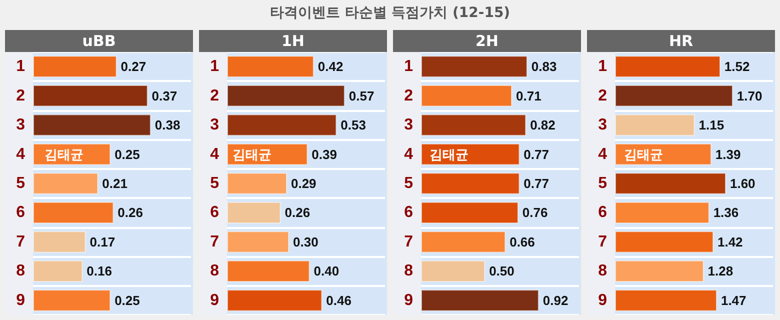 The height and width of the screenshot is (320, 780). I want to click on data-label: 0.27, so click(133, 66).